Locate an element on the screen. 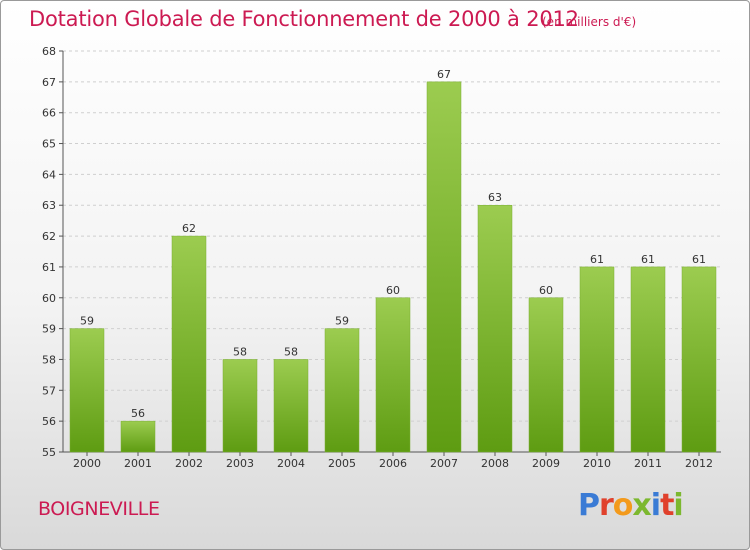 The image size is (750, 550). y-tick-label: 56 is located at coordinates (49, 421).